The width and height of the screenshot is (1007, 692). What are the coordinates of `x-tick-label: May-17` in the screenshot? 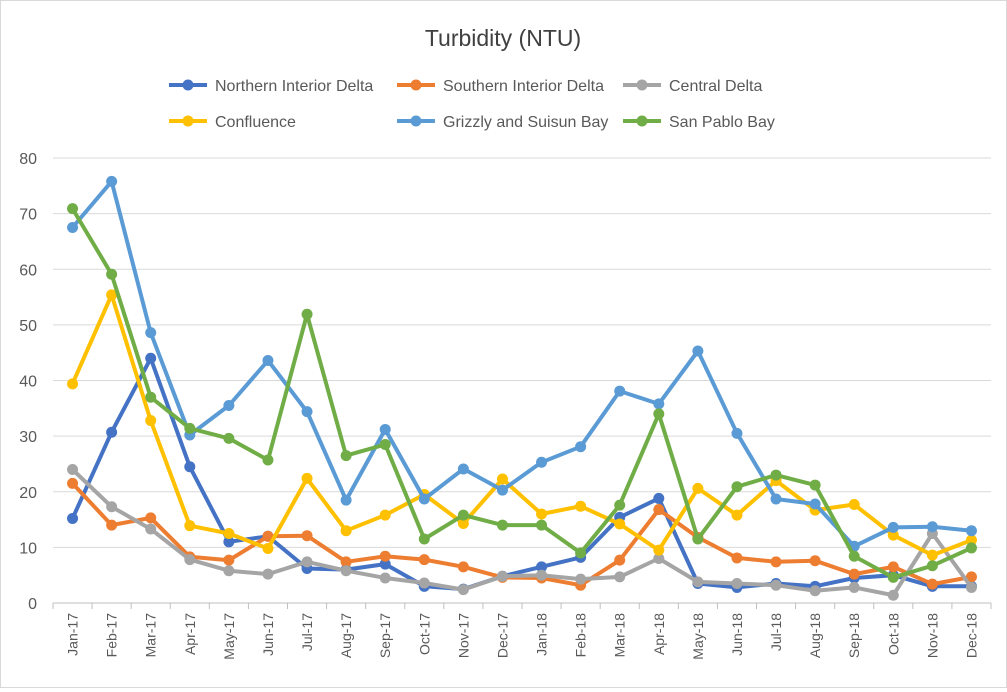 It's located at (229, 636).